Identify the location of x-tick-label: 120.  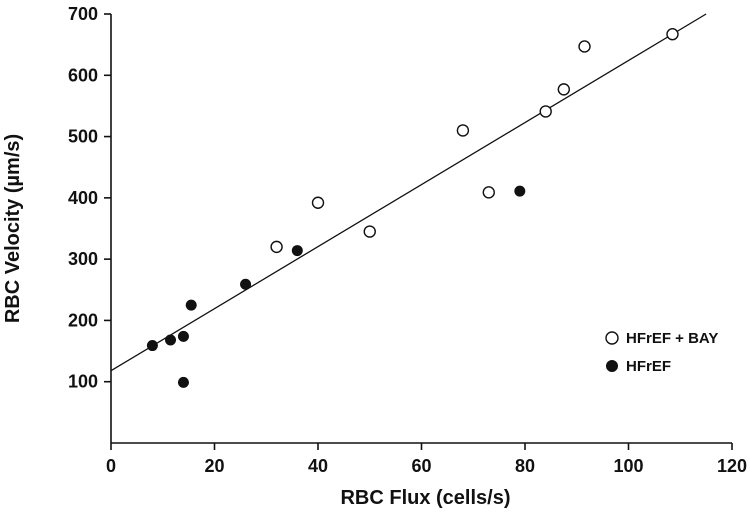
(732, 466).